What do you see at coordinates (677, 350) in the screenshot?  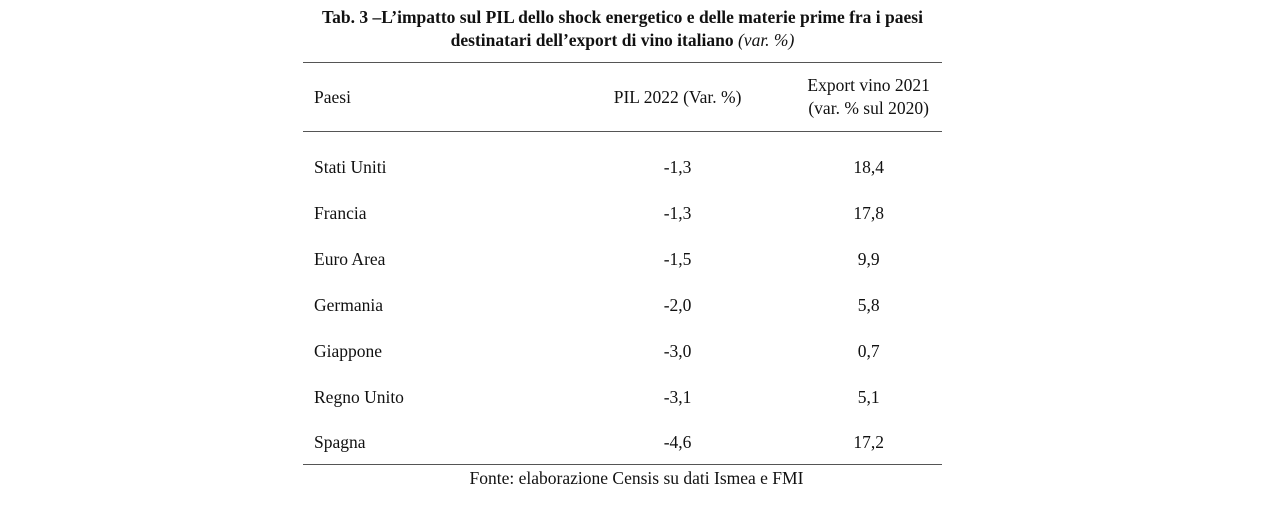 I see `cell-pil: -3,0` at bounding box center [677, 350].